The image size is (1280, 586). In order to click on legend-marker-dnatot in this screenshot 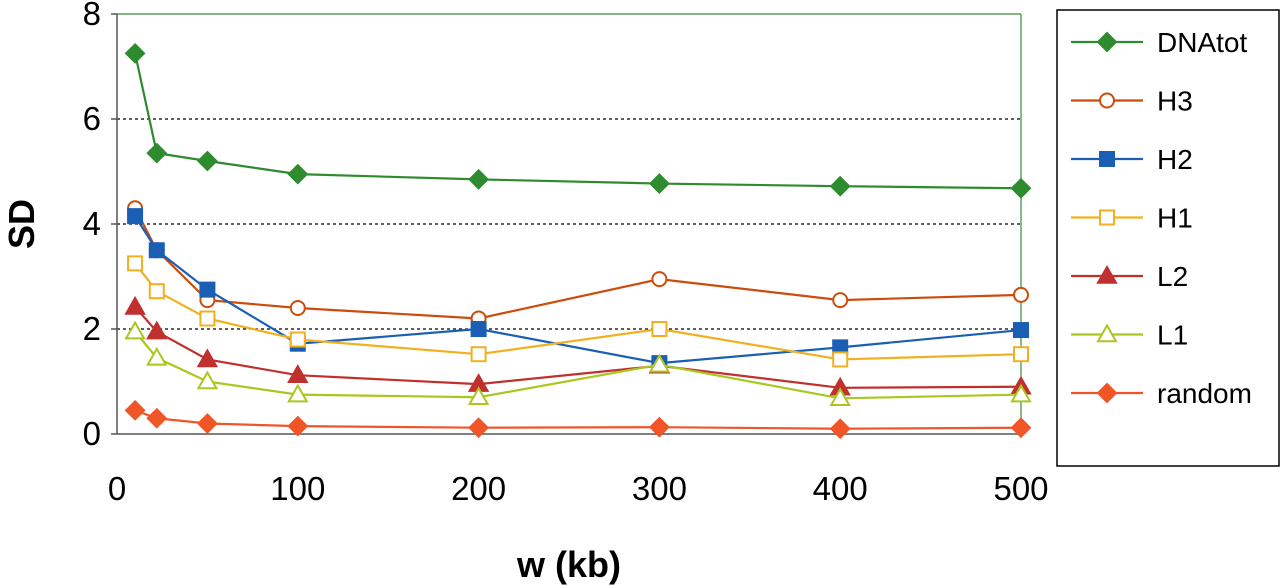, I will do `click(1107, 42)`.